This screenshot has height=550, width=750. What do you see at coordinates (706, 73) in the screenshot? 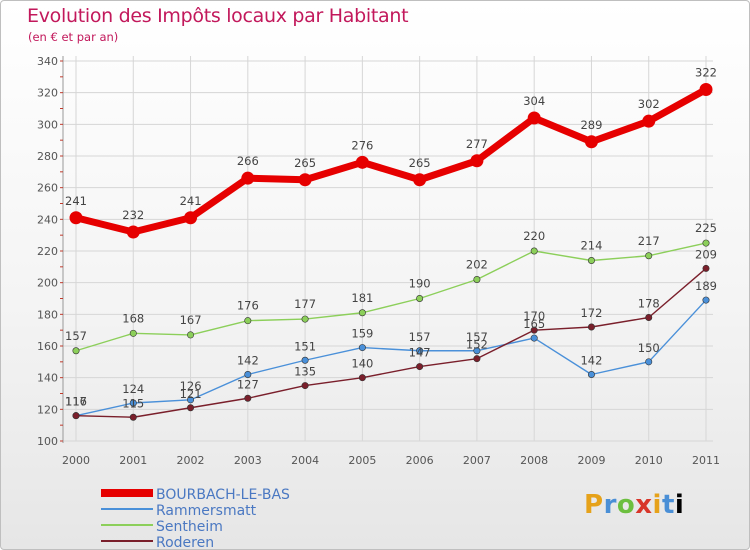
I see `data-label: 322` at bounding box center [706, 73].